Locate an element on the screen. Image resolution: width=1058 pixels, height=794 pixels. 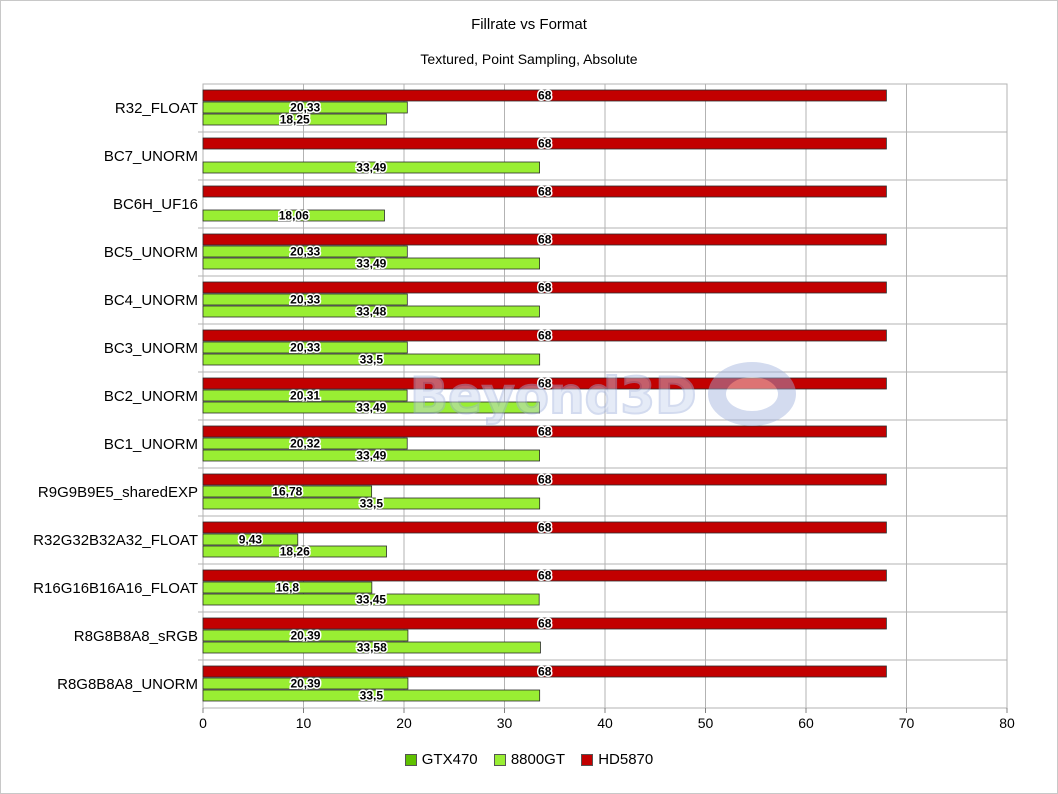
chart-title: Fillrate vs Format is located at coordinates (529, 24).